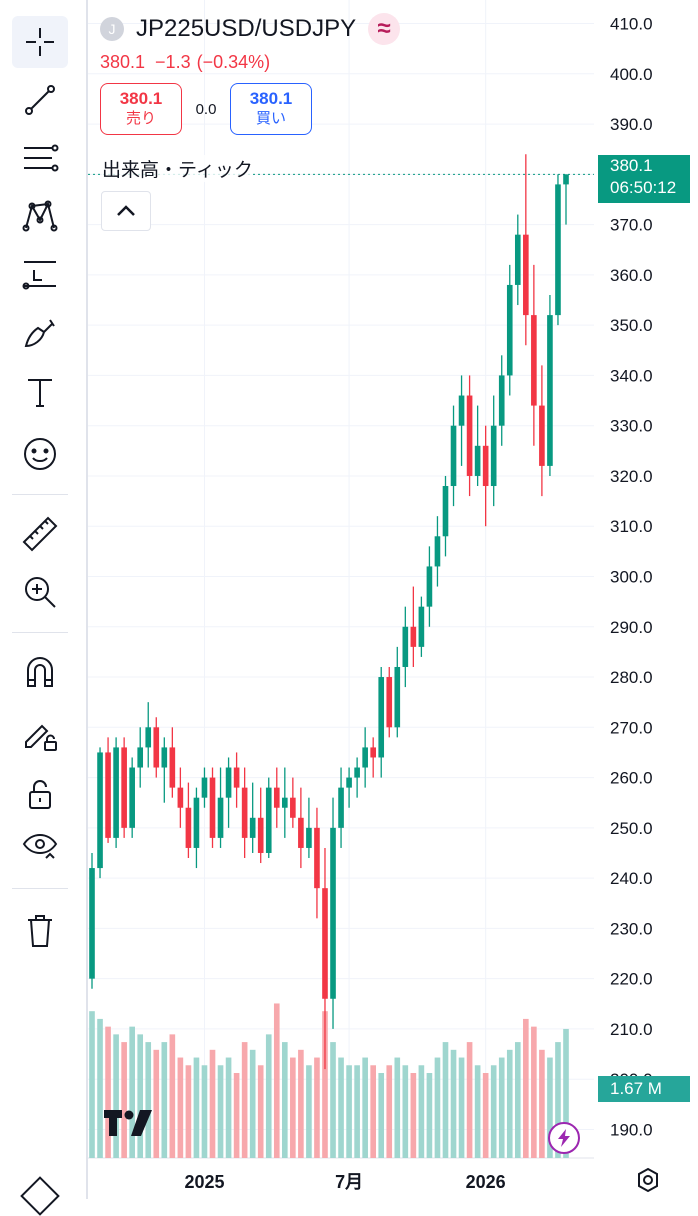 The width and height of the screenshot is (698, 1216). Describe the element at coordinates (631, 165) in the screenshot. I see `last-price-tag-value: 380.1` at that location.